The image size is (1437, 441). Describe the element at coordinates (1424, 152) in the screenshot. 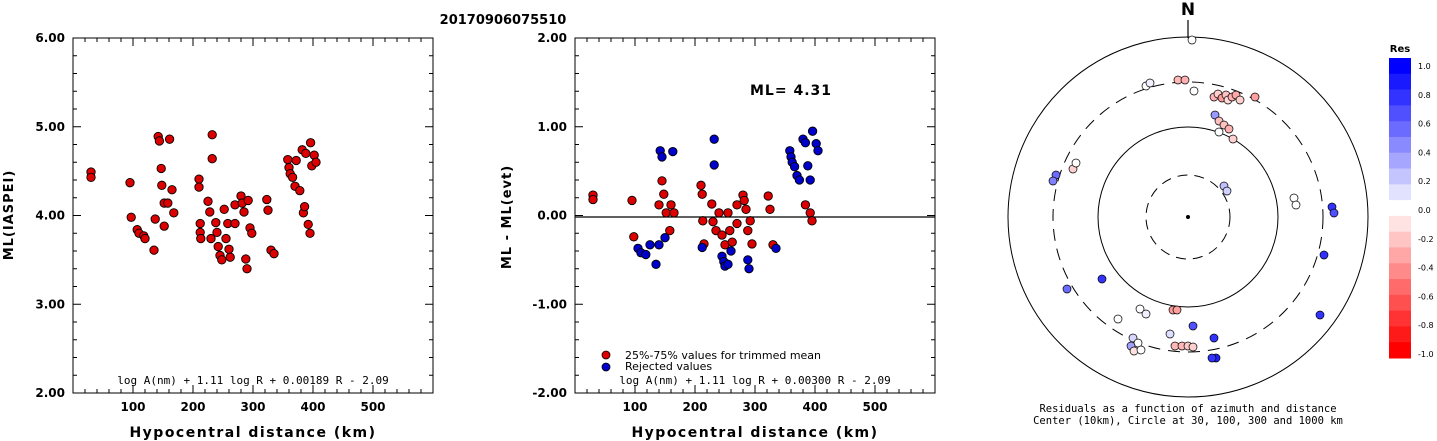

I see `colorbar-tick-label: 0.4` at that location.